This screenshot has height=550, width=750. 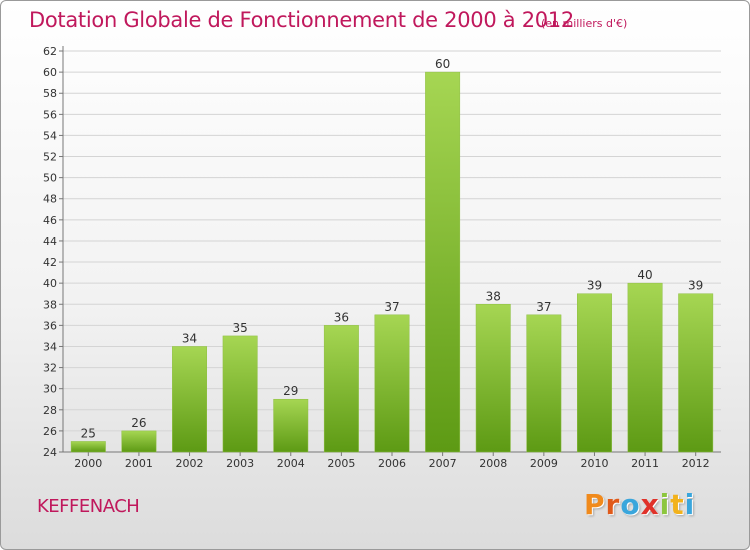 What do you see at coordinates (645, 367) in the screenshot?
I see `bar-2011` at bounding box center [645, 367].